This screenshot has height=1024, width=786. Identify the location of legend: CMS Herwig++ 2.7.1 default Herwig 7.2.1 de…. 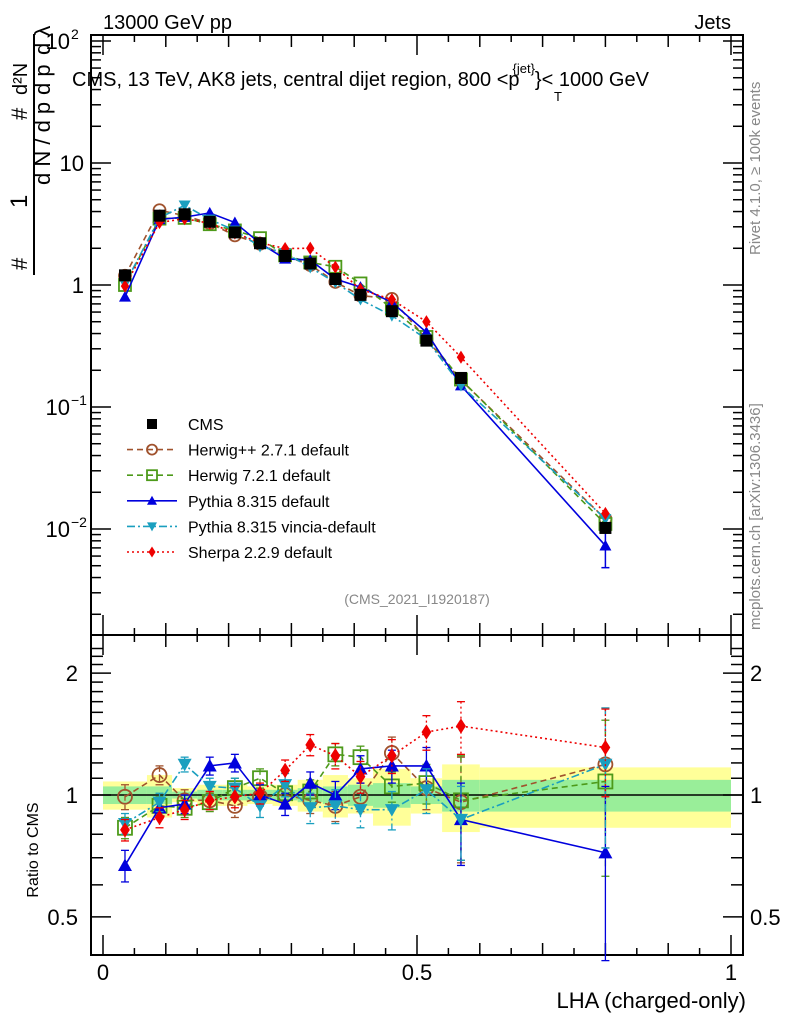
(251, 489).